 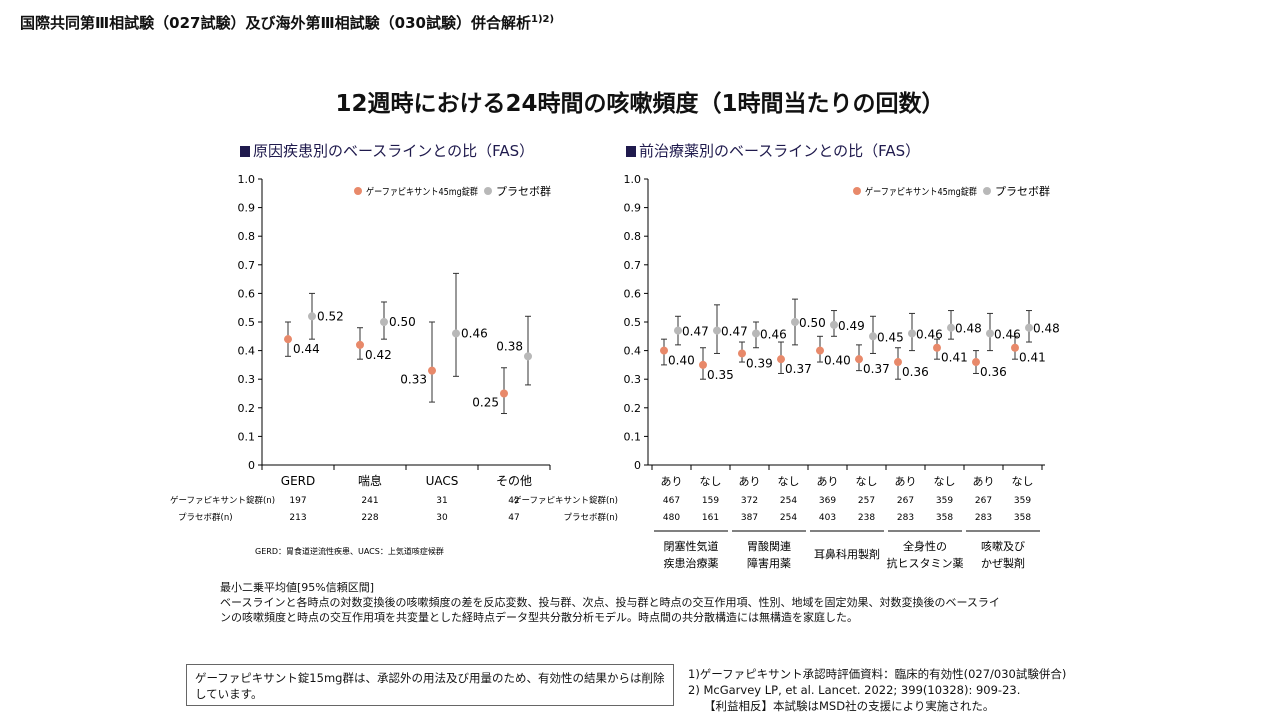 I want to click on method-line-1: 最小二乗平均値[95%信頼区間], so click(x=297, y=587).